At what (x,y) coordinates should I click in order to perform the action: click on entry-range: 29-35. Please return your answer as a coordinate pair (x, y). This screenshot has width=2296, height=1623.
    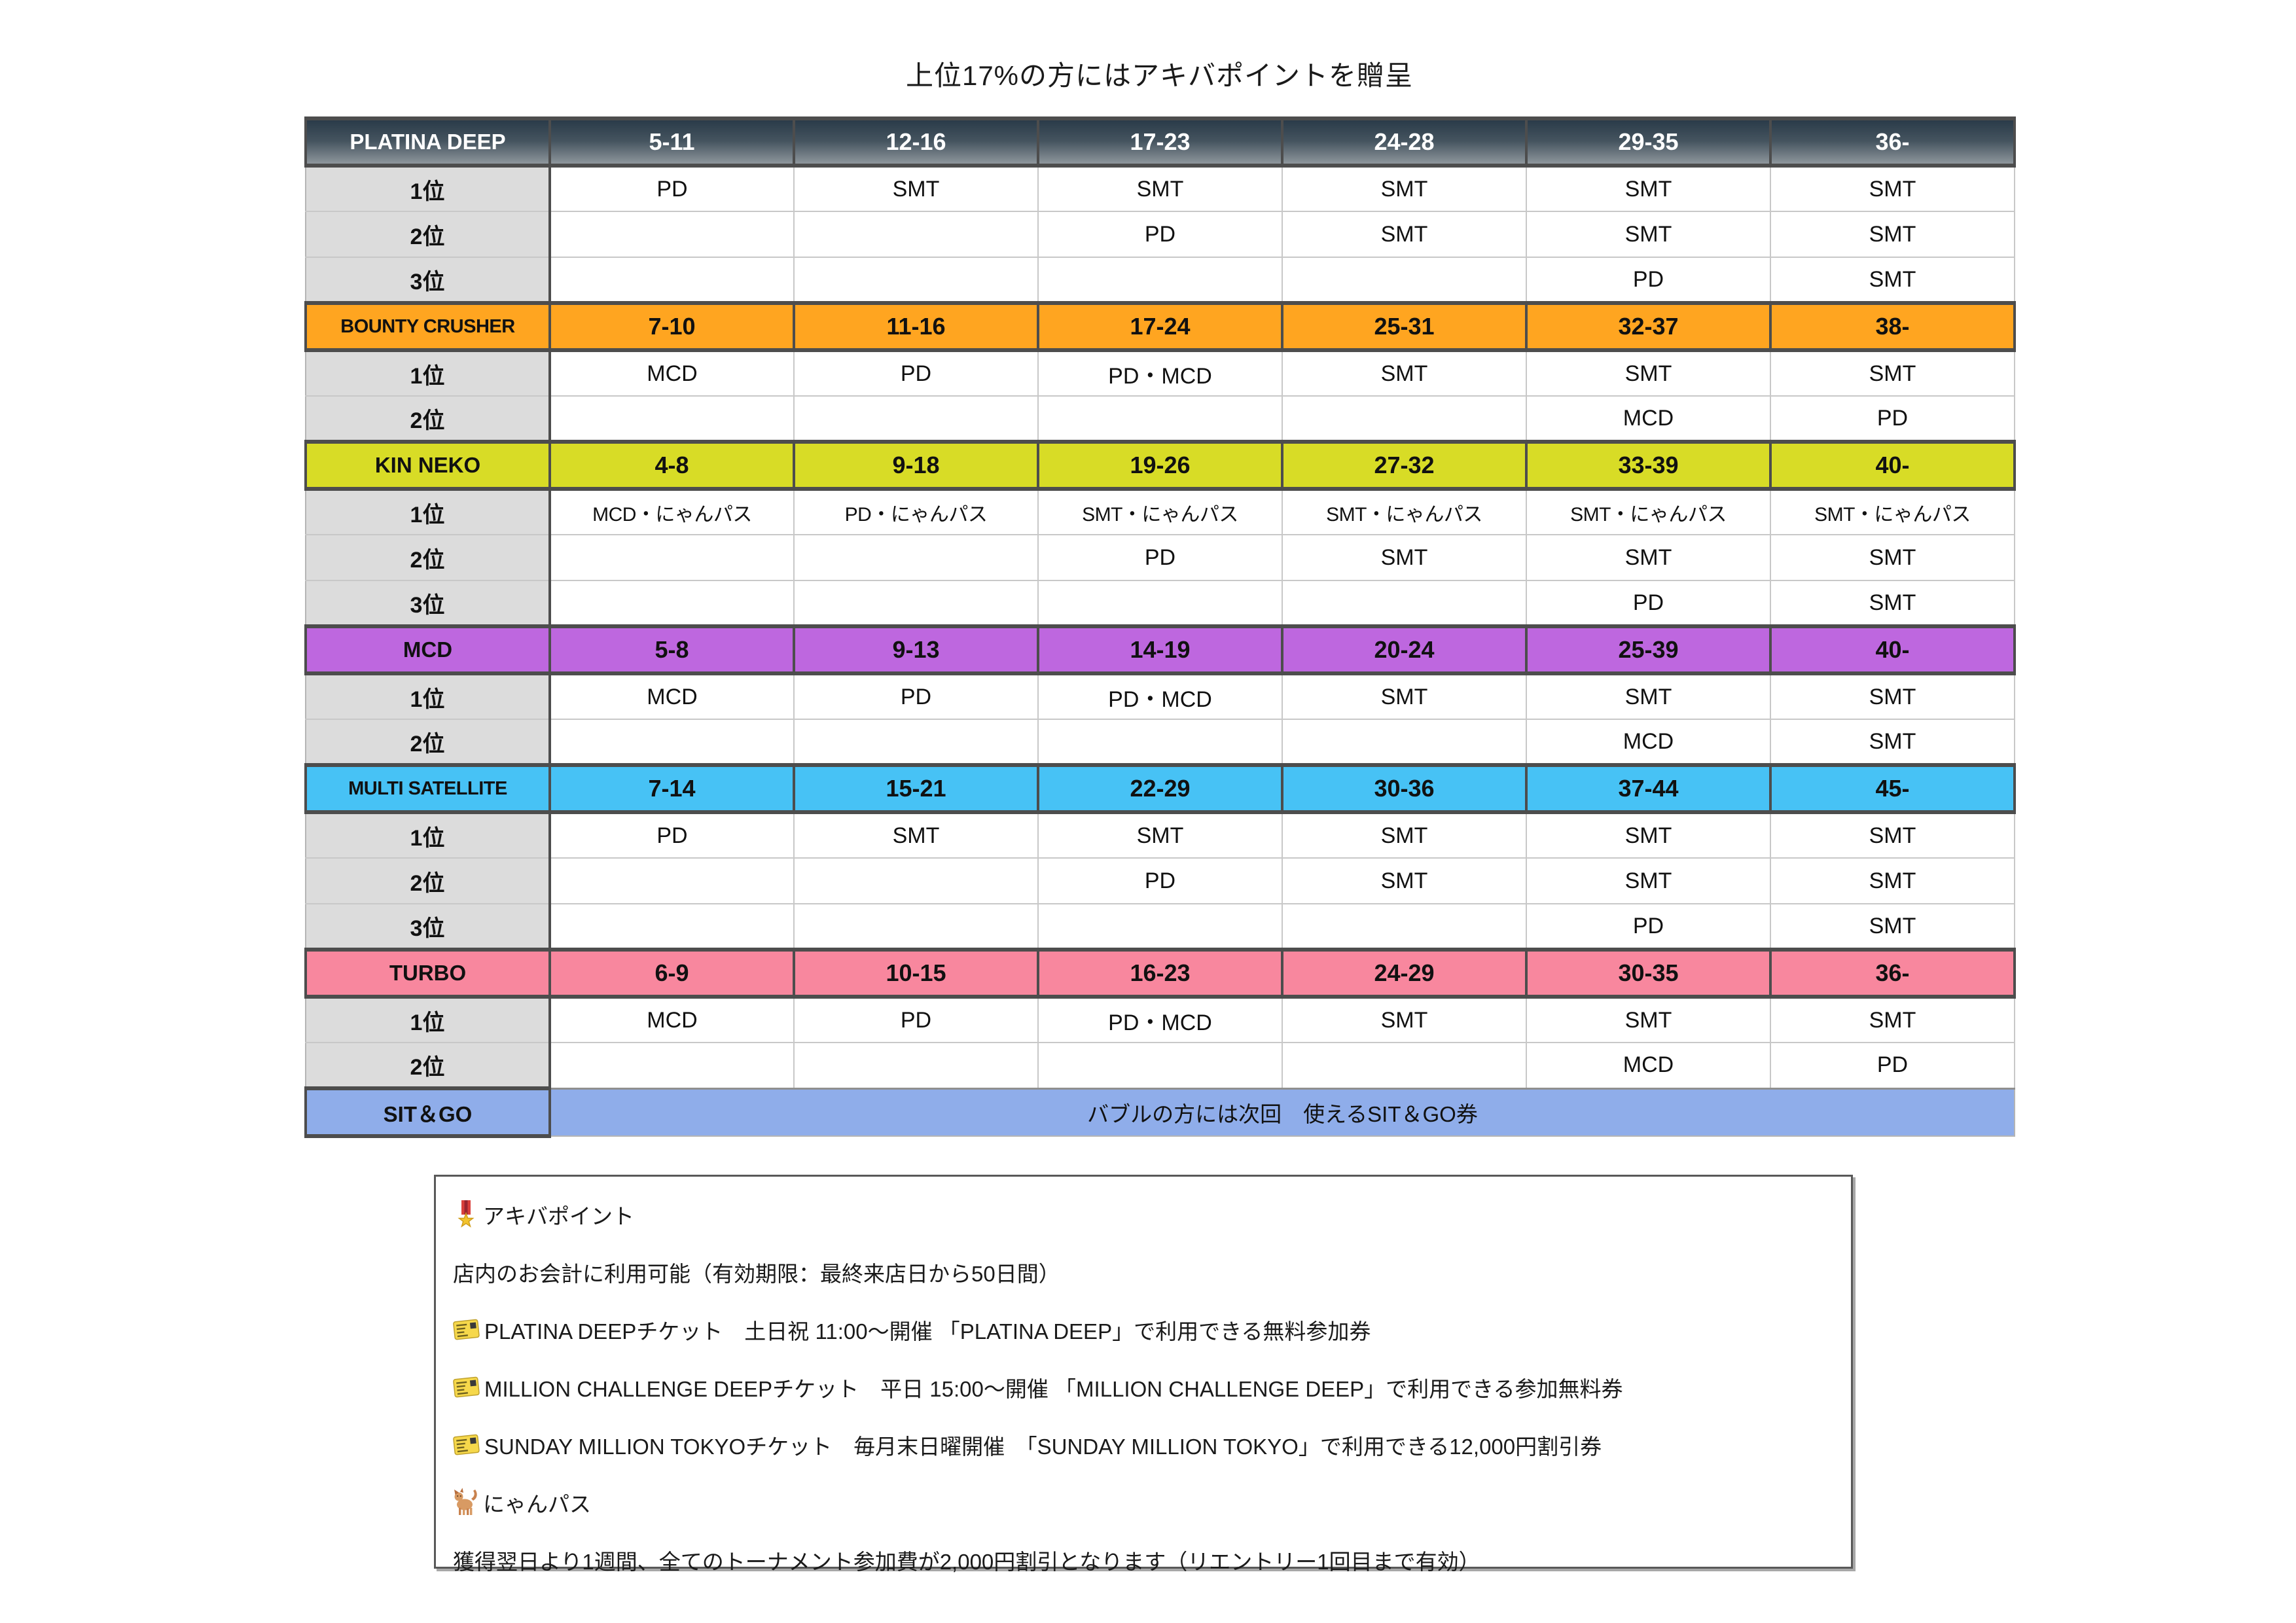
    Looking at the image, I should click on (1648, 142).